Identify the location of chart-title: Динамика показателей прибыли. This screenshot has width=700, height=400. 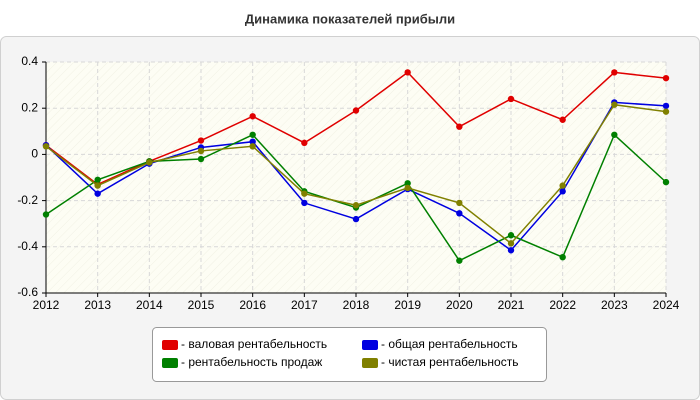
(350, 18).